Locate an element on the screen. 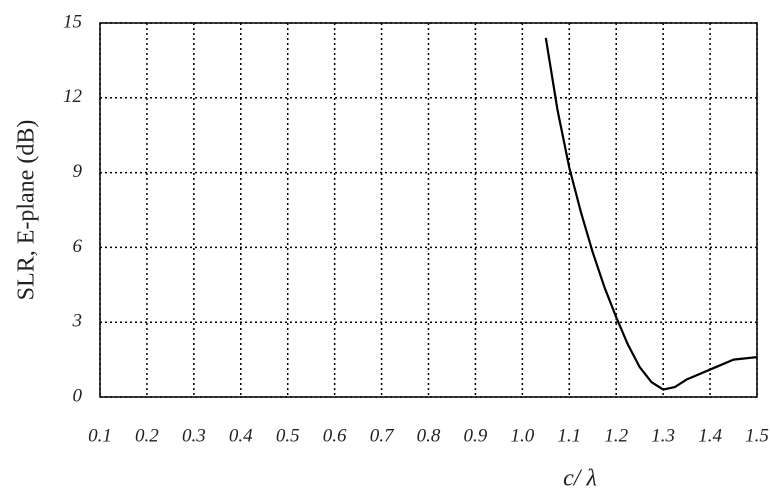  x-tick-label: 0.1 is located at coordinates (100, 435).